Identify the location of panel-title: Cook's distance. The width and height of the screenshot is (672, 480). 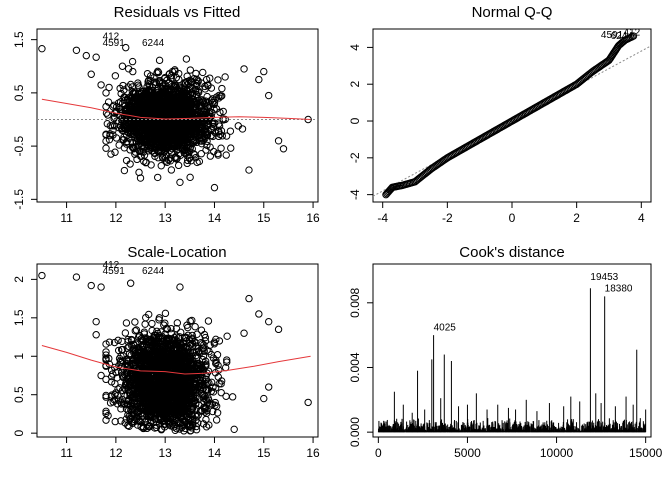
(511, 252).